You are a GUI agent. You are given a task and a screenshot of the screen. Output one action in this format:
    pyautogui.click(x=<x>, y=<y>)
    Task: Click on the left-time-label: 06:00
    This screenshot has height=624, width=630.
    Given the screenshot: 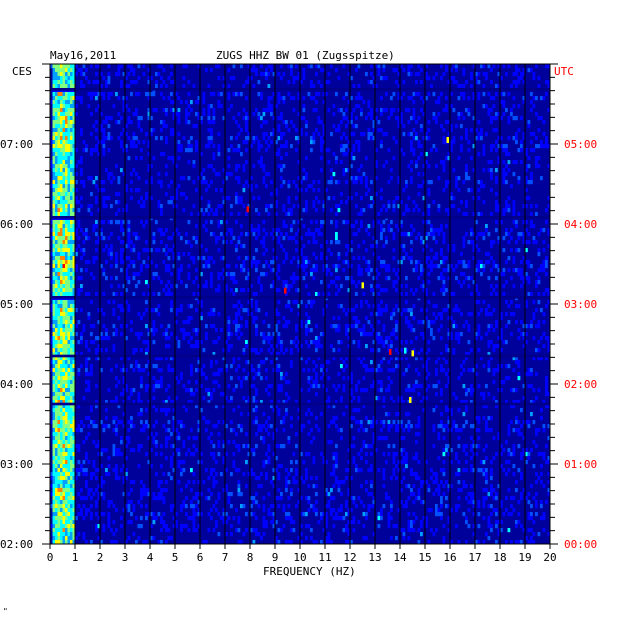 What is the action you would take?
    pyautogui.click(x=16, y=224)
    